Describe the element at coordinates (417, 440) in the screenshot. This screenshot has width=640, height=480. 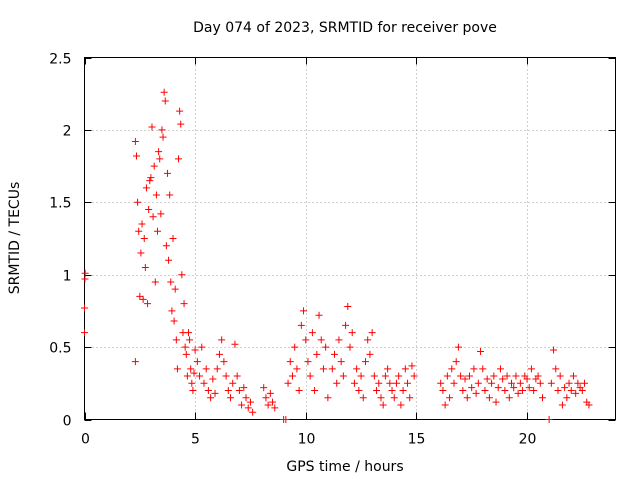
I see `x-tick-label: 15` at that location.